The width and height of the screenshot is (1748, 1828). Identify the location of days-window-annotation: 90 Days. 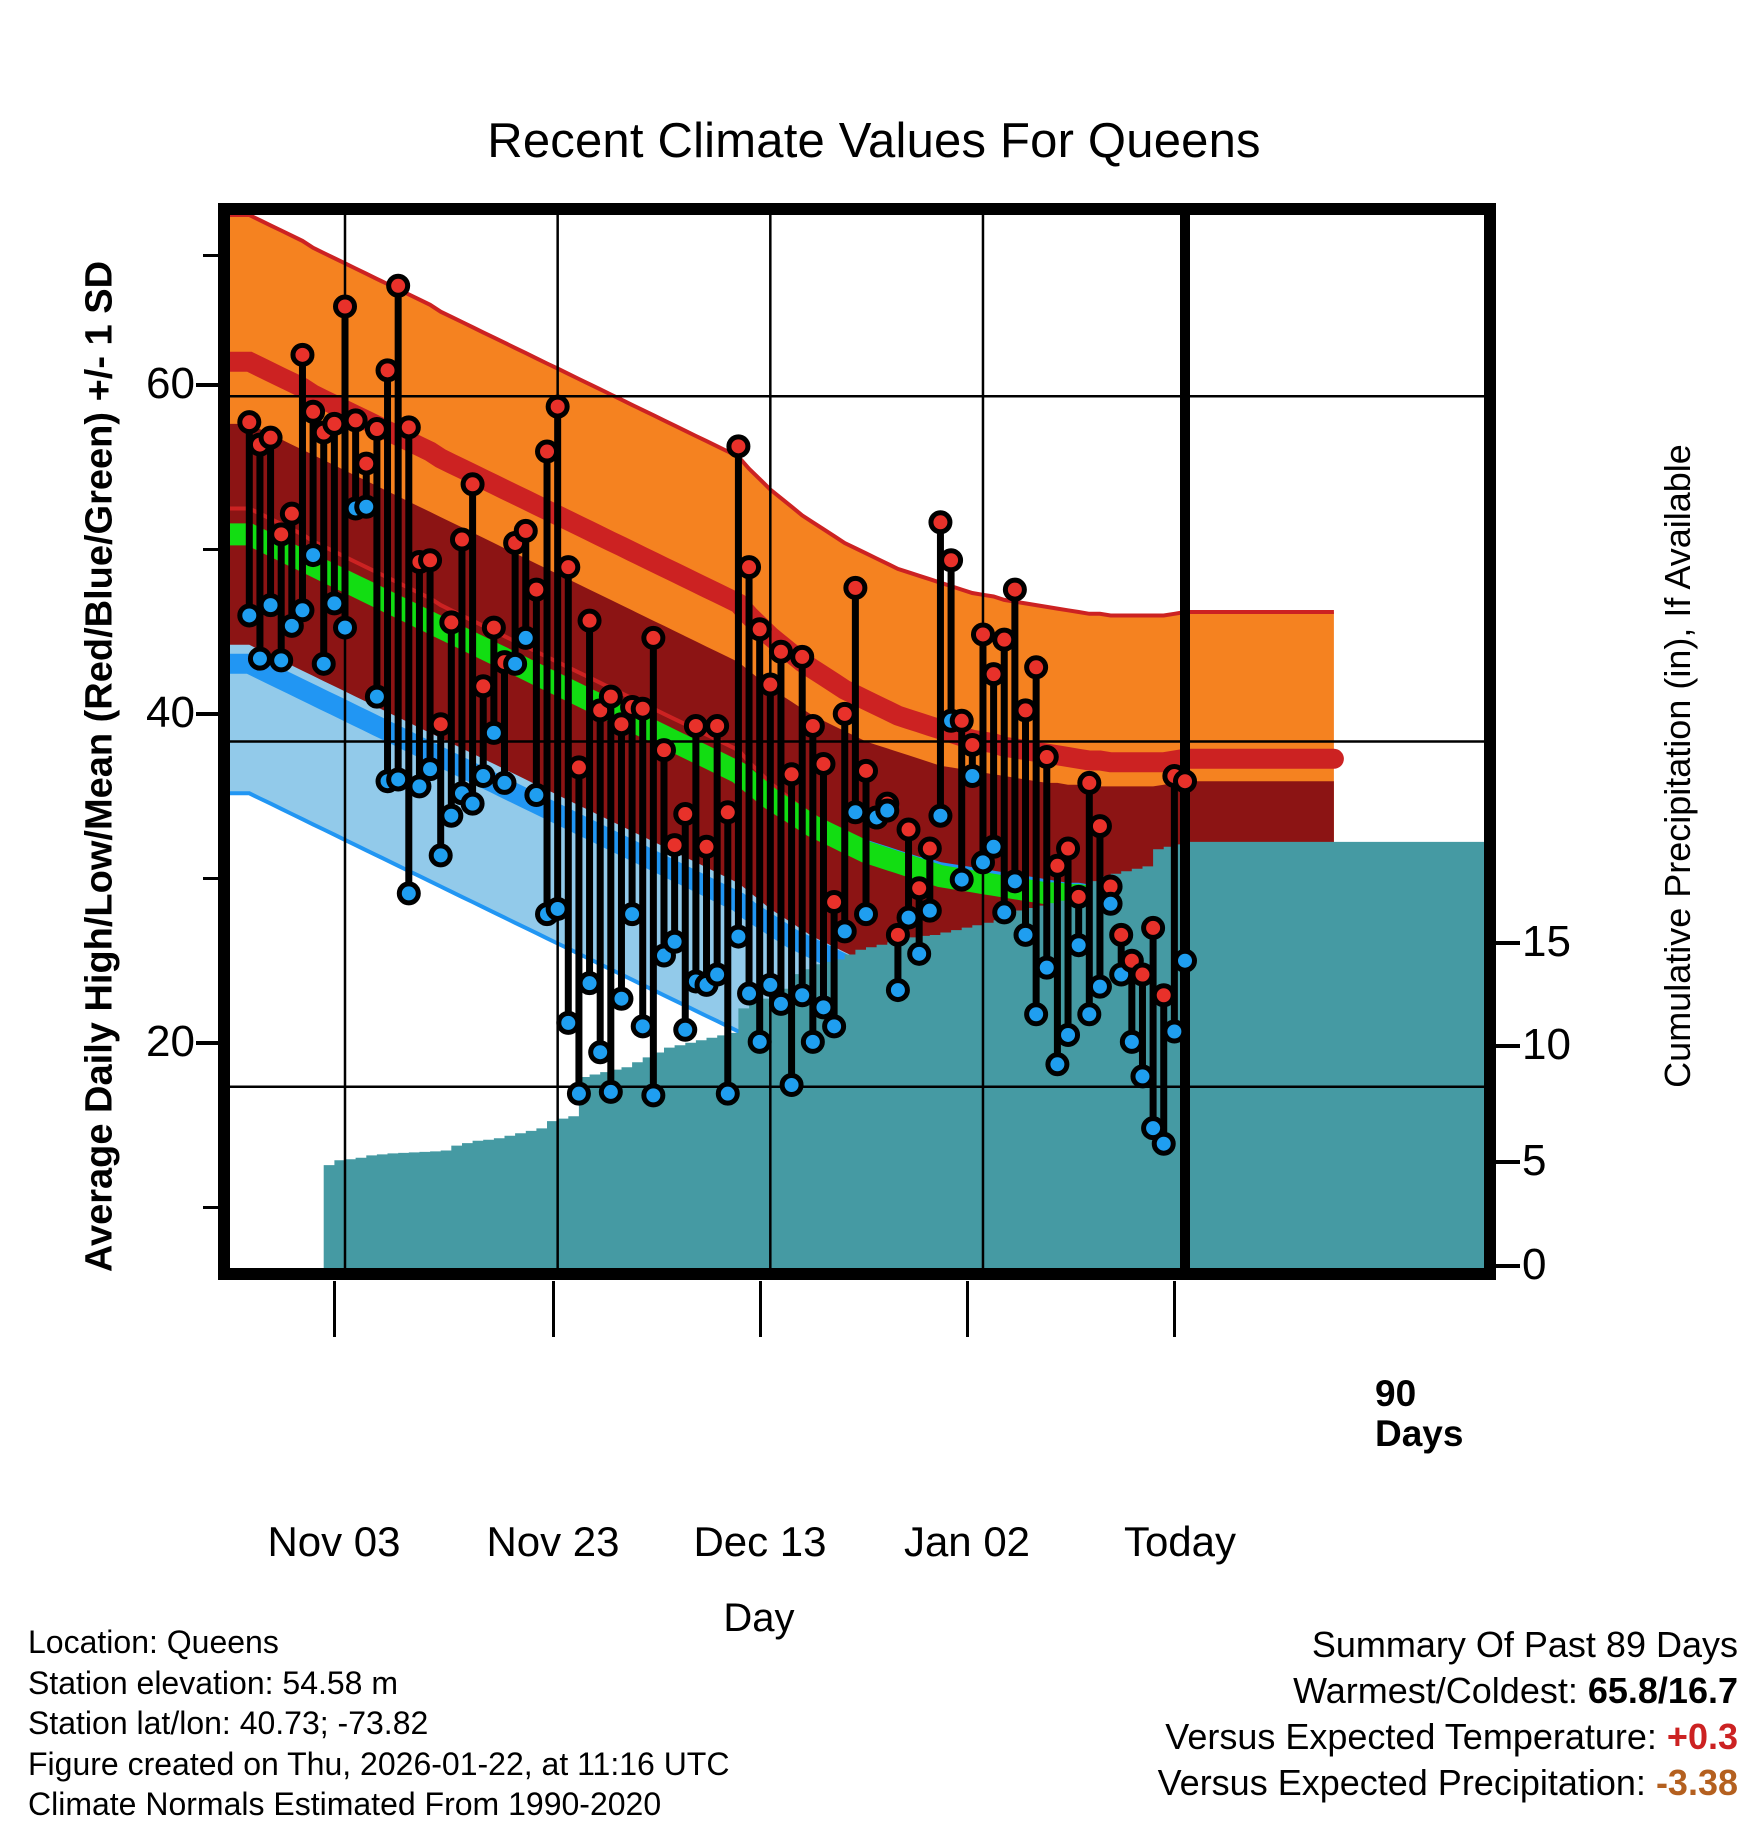
(1419, 1413).